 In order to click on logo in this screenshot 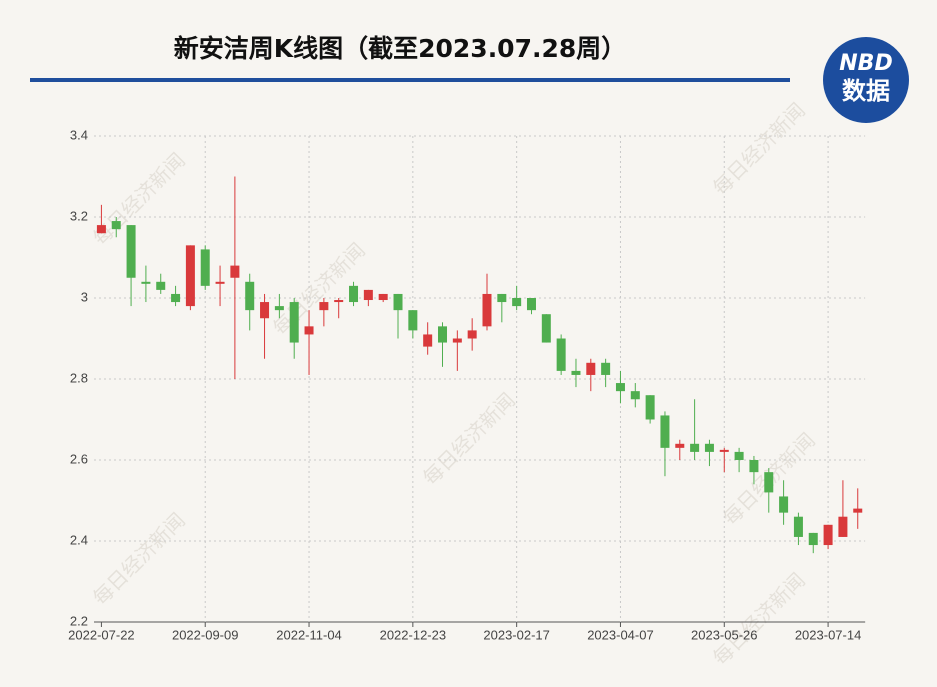, I will do `click(866, 80)`.